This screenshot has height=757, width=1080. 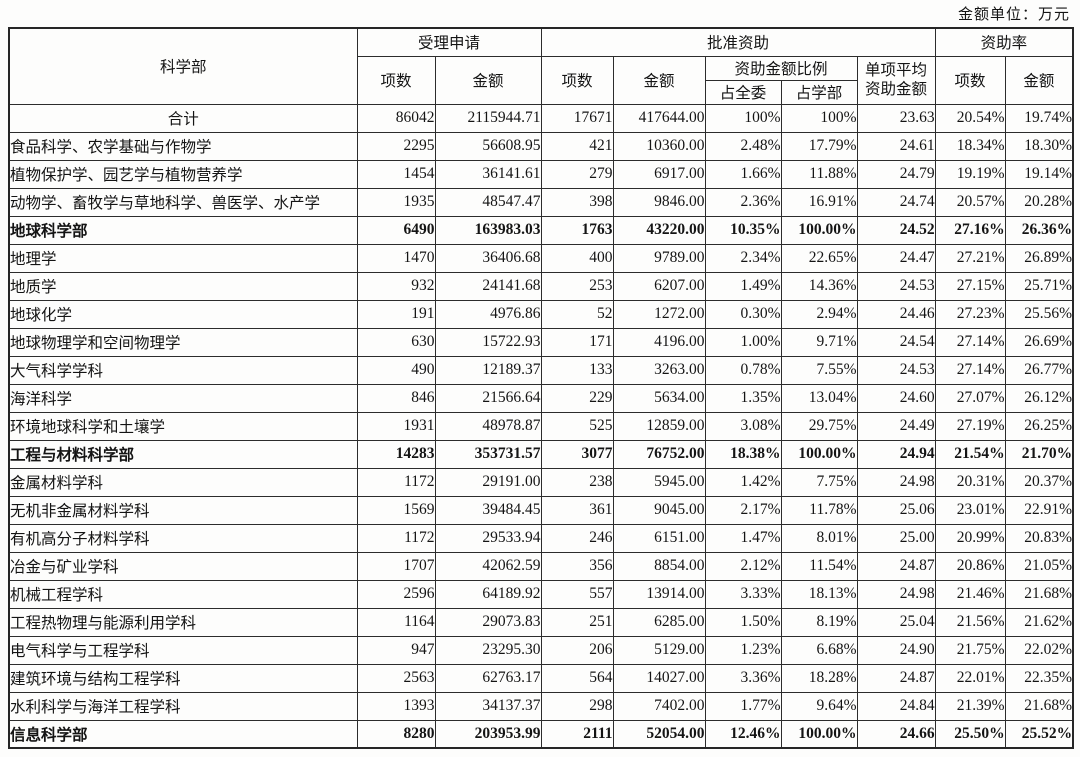 I want to click on cell-value: 206, so click(x=577, y=650).